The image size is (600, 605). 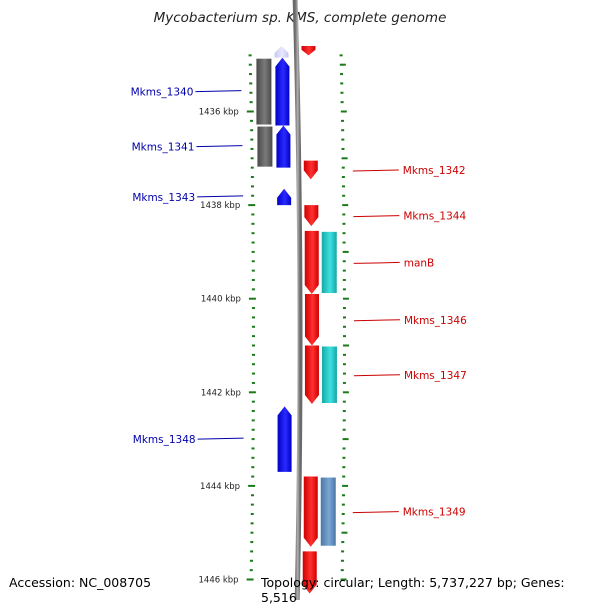 What do you see at coordinates (219, 581) in the screenshot?
I see `scale-label: 1446 kbp` at bounding box center [219, 581].